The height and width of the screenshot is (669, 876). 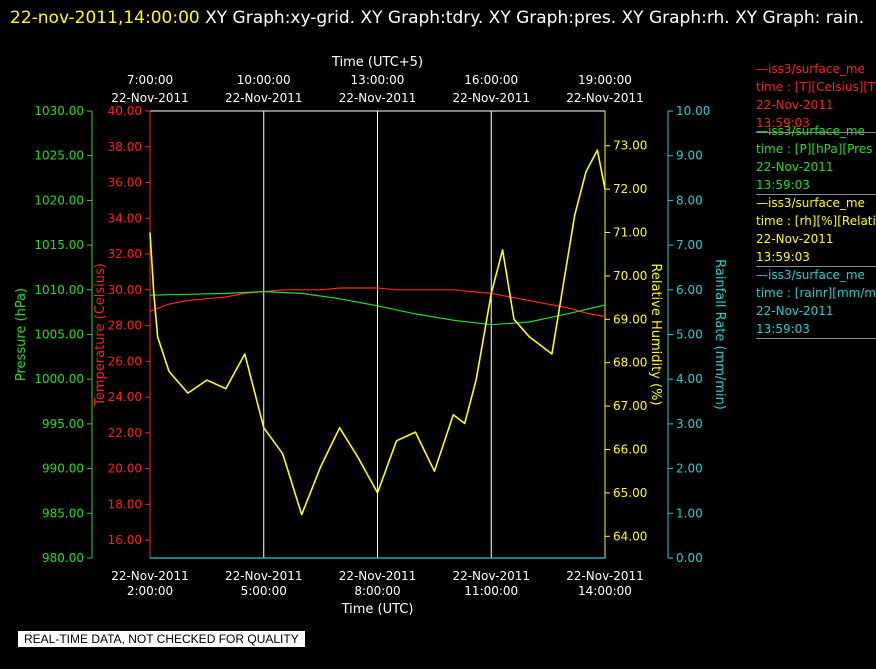 What do you see at coordinates (125, 218) in the screenshot?
I see `temperature-tick-label: 34.00` at bounding box center [125, 218].